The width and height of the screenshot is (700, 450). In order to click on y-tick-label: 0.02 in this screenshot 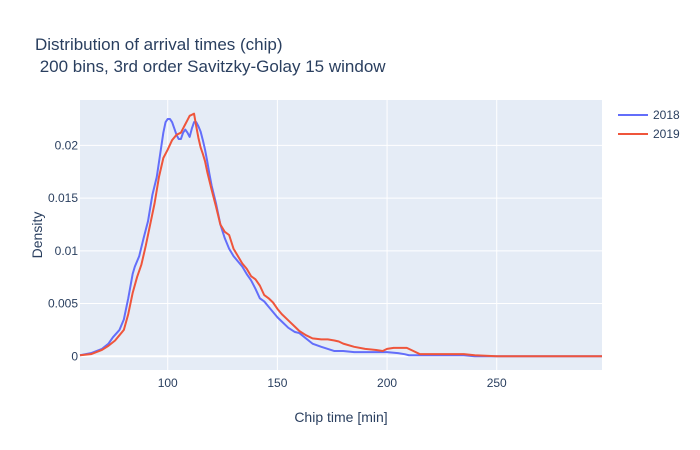, I will do `click(67, 145)`.